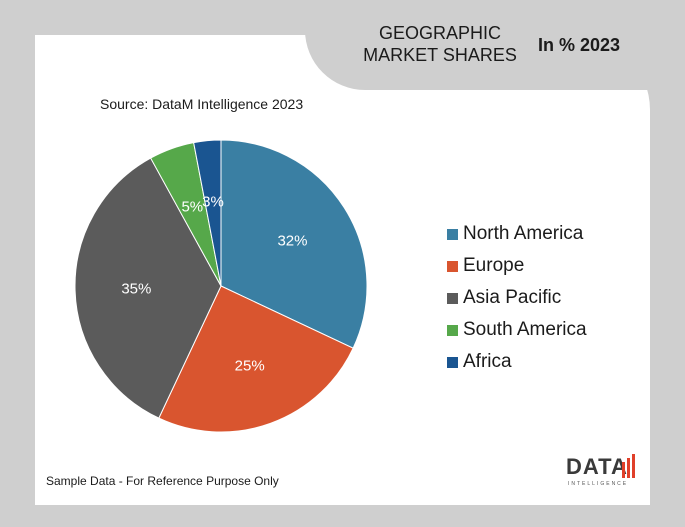 The width and height of the screenshot is (685, 527). What do you see at coordinates (213, 202) in the screenshot?
I see `pie-label-africa: 3%` at bounding box center [213, 202].